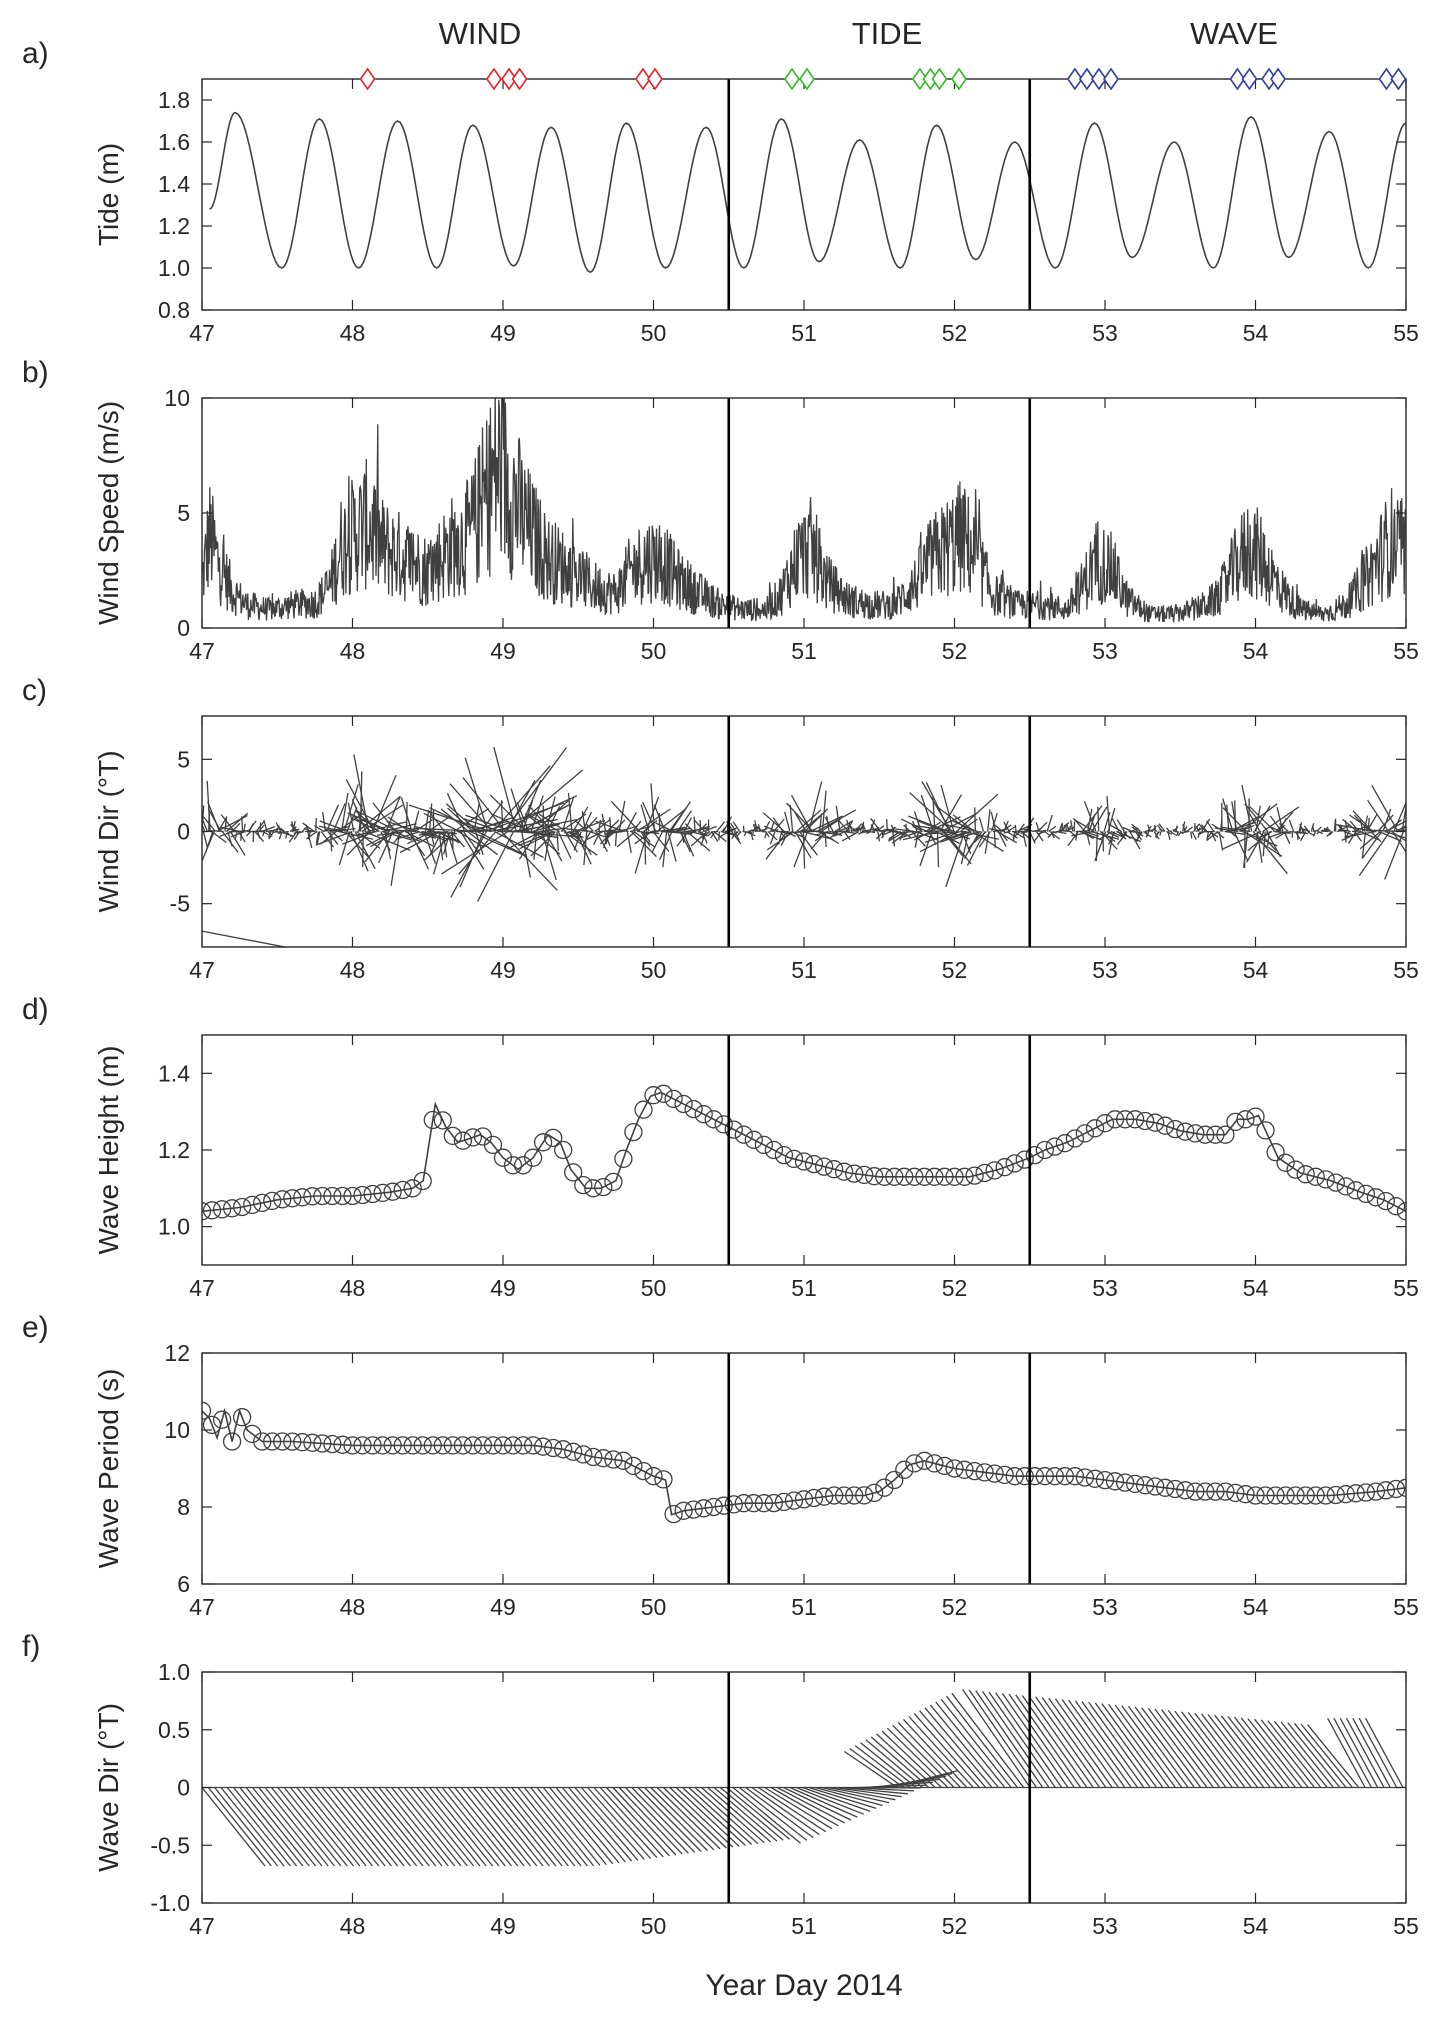 The height and width of the screenshot is (2019, 1444). I want to click on panel-c: c) Wind Dir (°T) 47 48 49 50 51 52 53 54 55 -5 0 5, so click(720, 828).